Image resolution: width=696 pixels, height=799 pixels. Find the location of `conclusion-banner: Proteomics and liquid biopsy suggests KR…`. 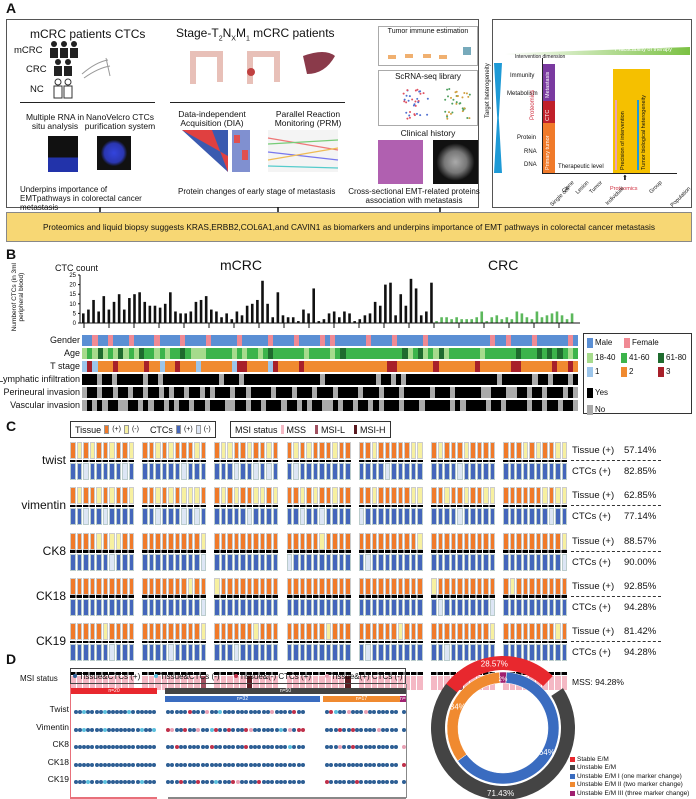

conclusion-banner: Proteomics and liquid biopsy suggests KR… is located at coordinates (349, 227).